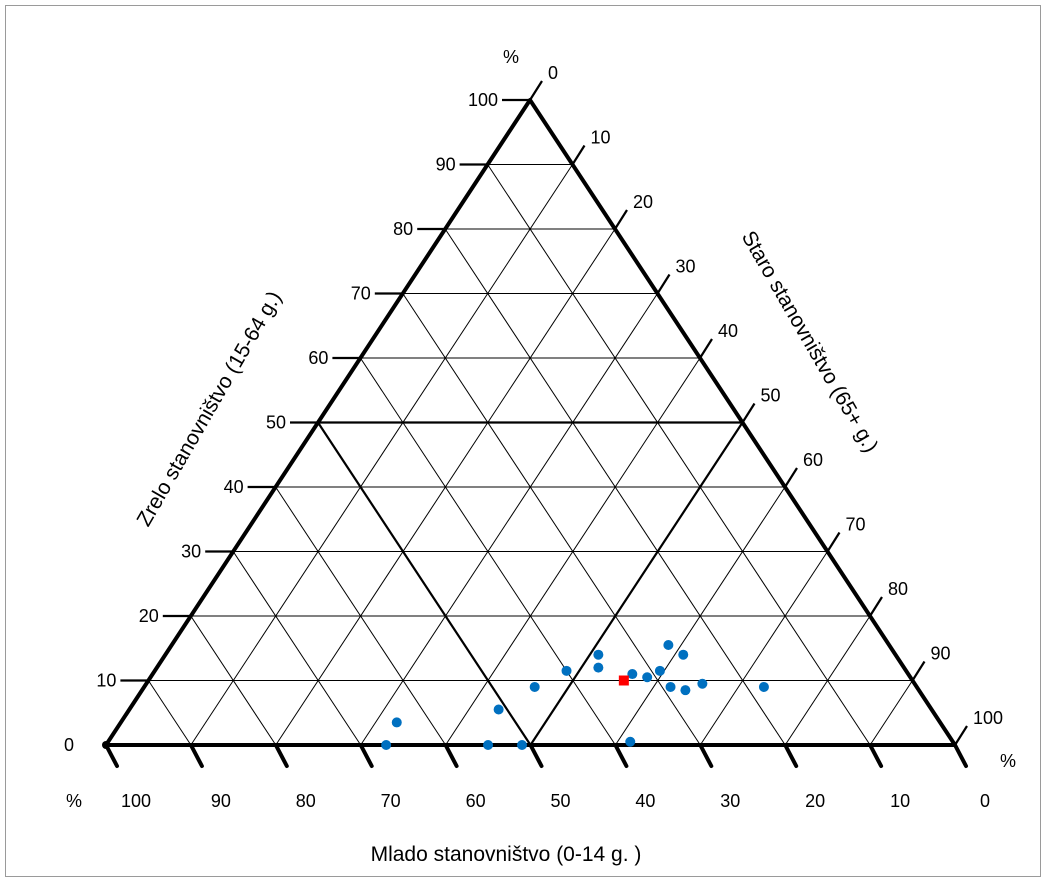 Image resolution: width=1048 pixels, height=884 pixels. What do you see at coordinates (149, 616) in the screenshot?
I see `left-tick-label-20: 20` at bounding box center [149, 616].